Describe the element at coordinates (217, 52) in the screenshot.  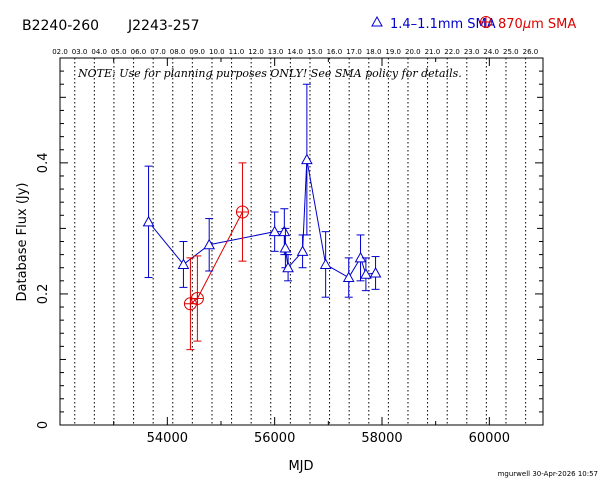
I see `top-axis-label: 10.0` at that location.